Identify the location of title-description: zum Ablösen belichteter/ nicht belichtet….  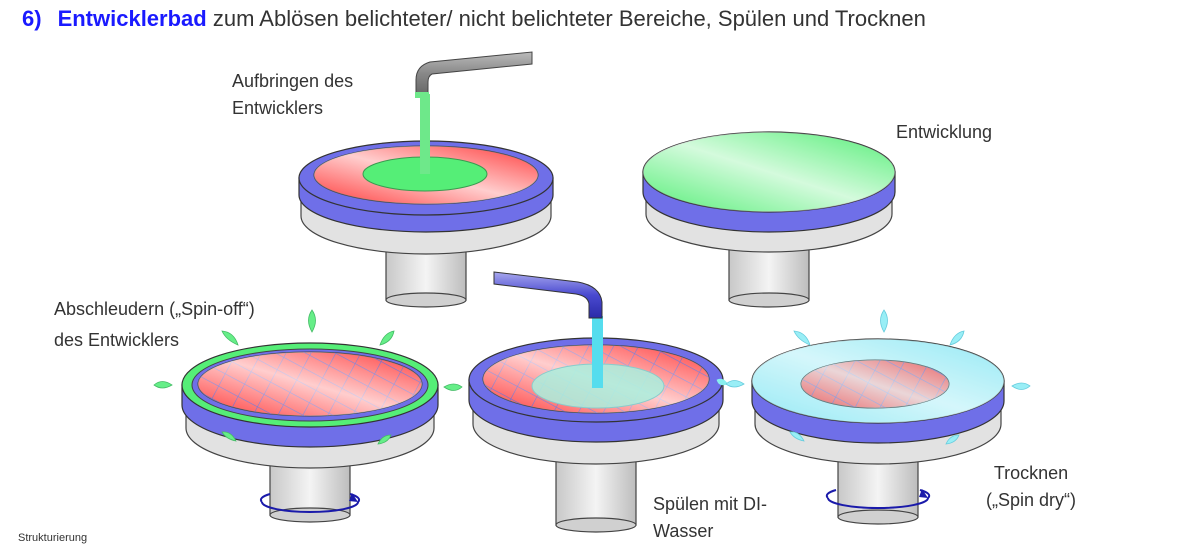
(569, 18).